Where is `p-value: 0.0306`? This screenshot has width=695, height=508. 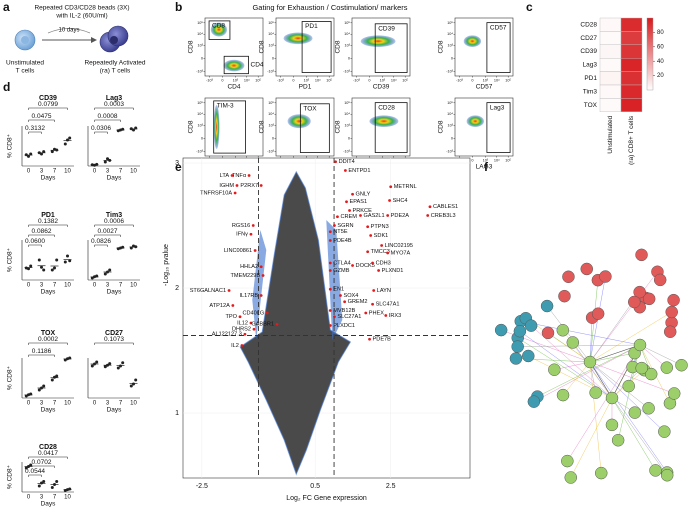 p-value: 0.0306 is located at coordinates (101, 128).